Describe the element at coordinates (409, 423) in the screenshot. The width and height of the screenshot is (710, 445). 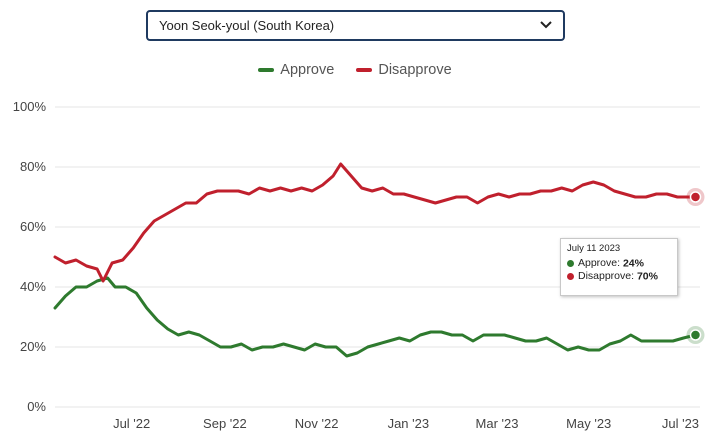
I see `x-tick-label: Jan '23` at that location.